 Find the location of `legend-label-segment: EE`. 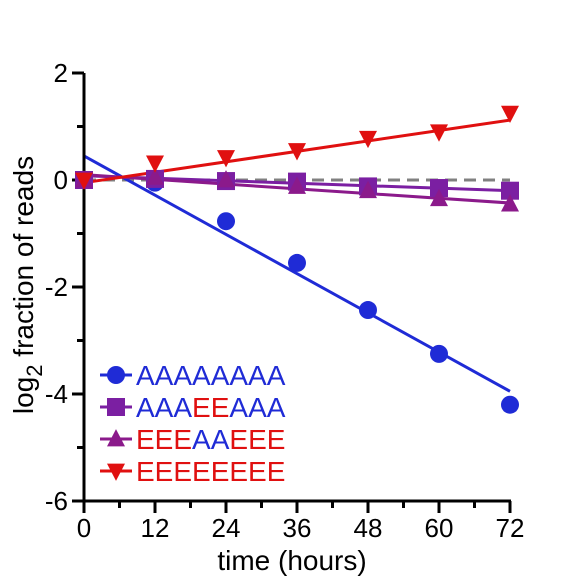

legend-label-segment: EE is located at coordinates (210, 407).